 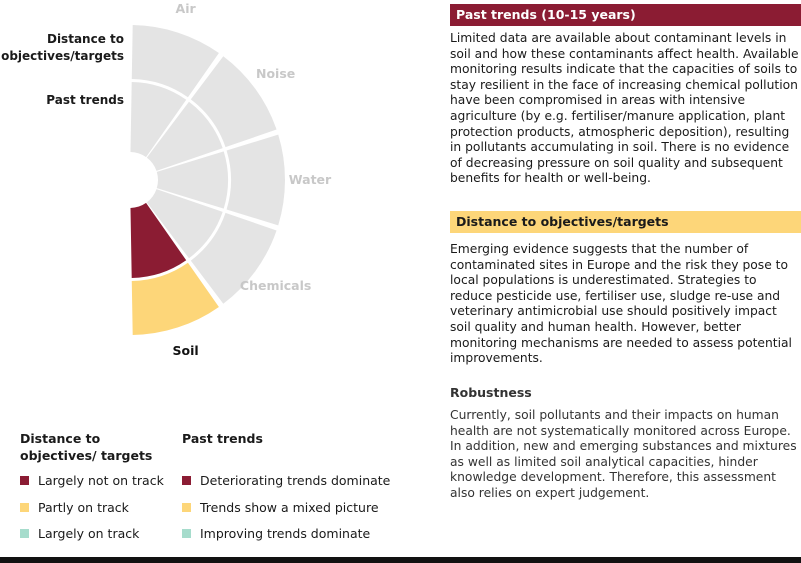 I want to click on legend-item-improving: Improving trends dominate, so click(x=276, y=533).